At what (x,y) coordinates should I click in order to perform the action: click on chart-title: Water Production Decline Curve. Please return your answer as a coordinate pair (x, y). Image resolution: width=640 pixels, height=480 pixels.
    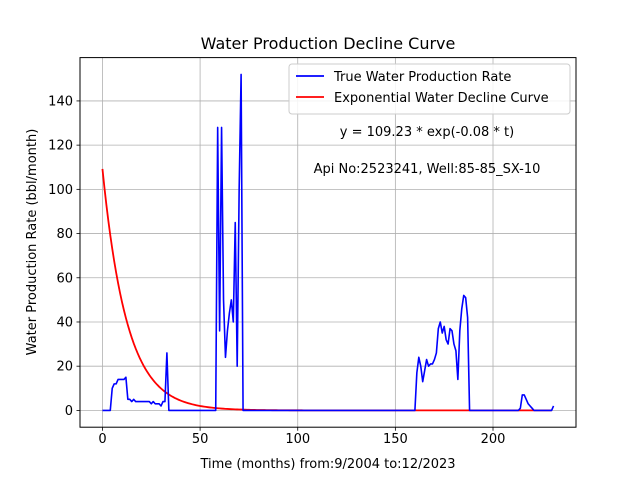
    Looking at the image, I should click on (328, 43).